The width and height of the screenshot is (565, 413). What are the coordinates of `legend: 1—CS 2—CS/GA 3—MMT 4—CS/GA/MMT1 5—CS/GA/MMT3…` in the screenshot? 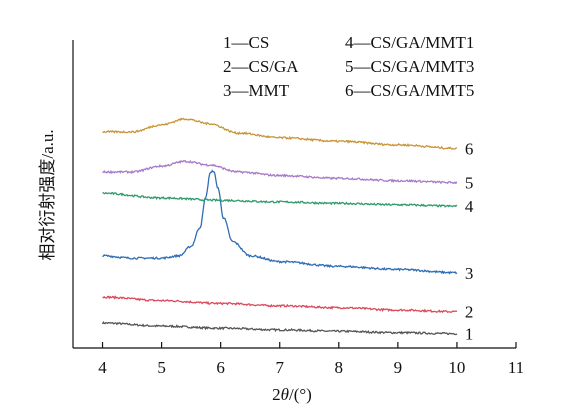 It's located at (348, 66).